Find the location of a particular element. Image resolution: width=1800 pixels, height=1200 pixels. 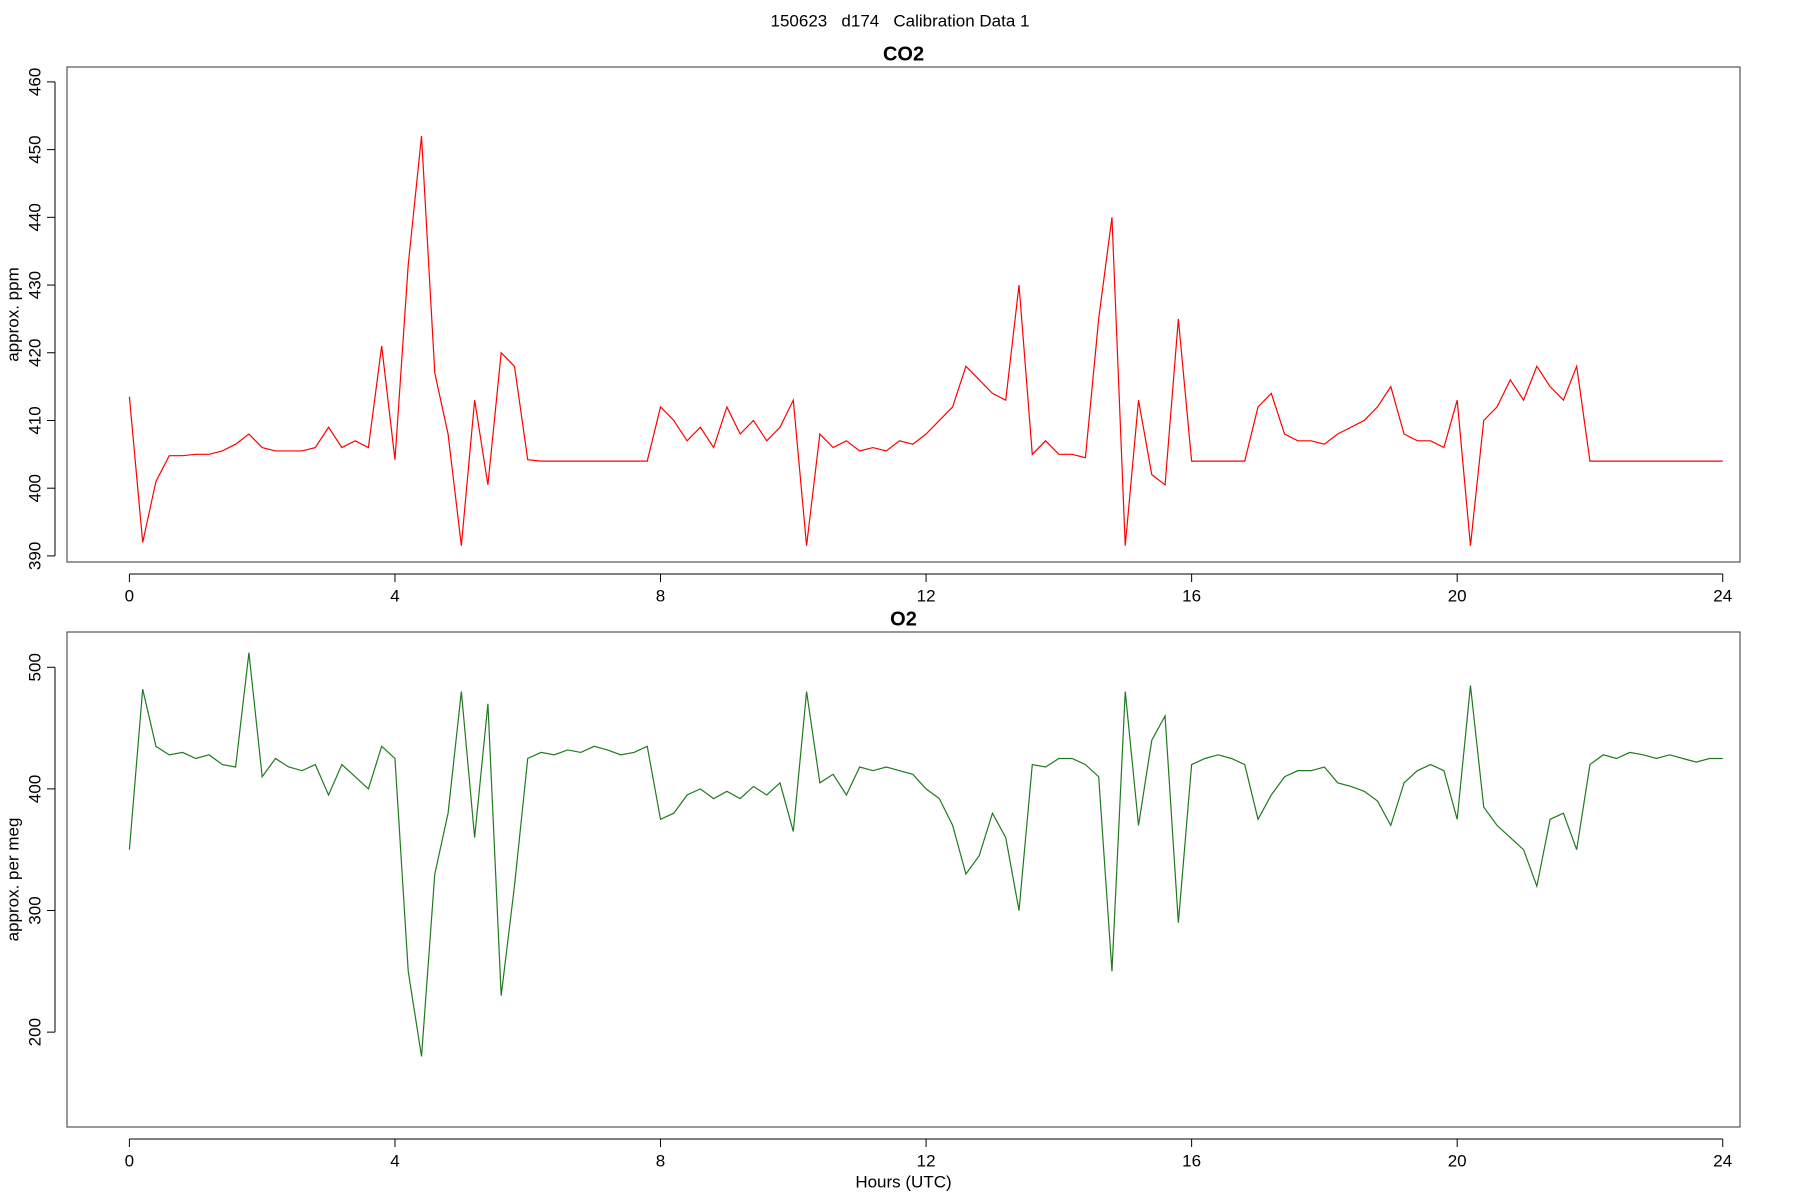

y-tick-label: 410 is located at coordinates (34, 420).